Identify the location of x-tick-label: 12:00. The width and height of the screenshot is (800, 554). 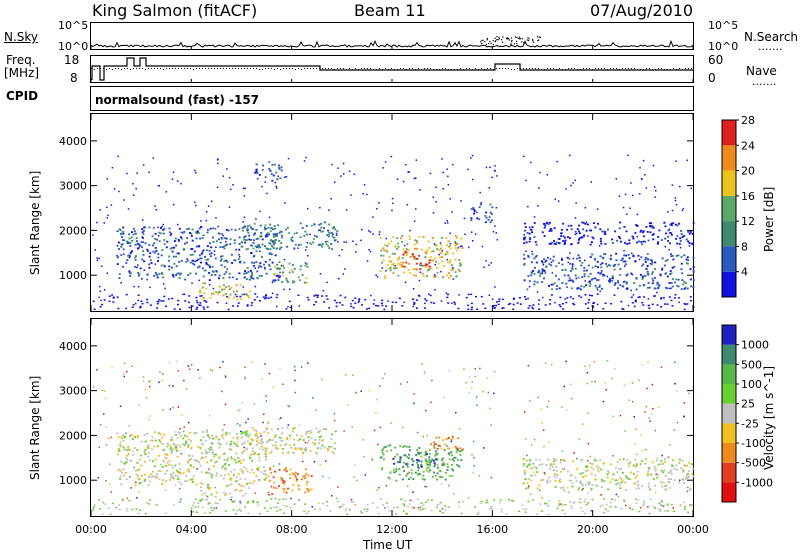
(392, 529).